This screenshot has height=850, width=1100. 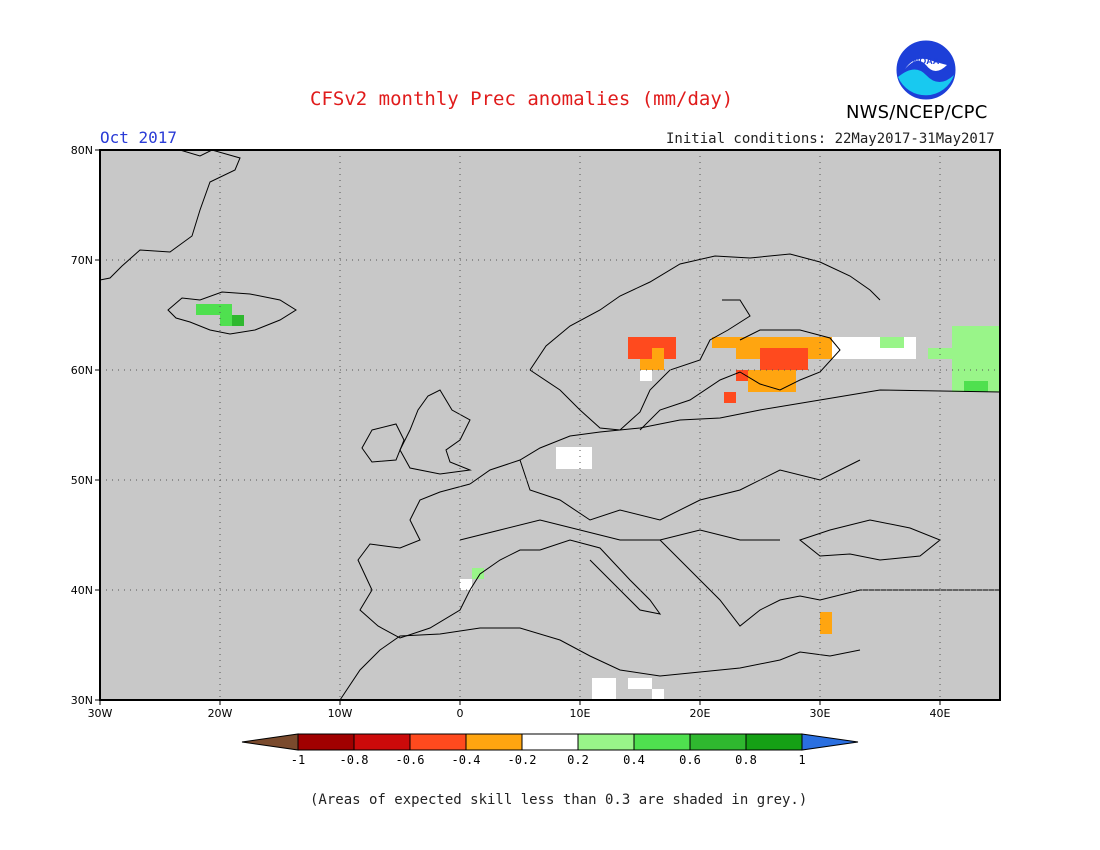 I want to click on latitude-labels: 80N 70N 60N 50N 40N 30N, so click(x=85, y=425).